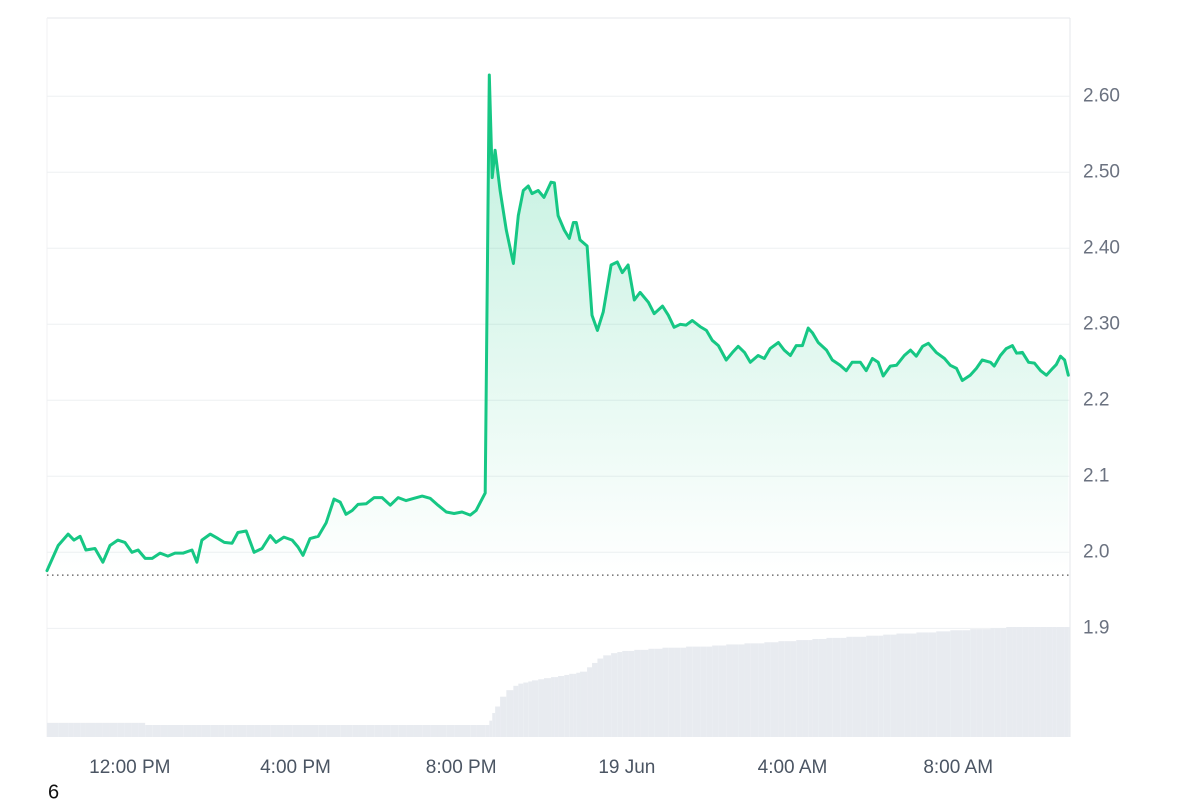 The height and width of the screenshot is (800, 1200). What do you see at coordinates (1096, 475) in the screenshot?
I see `y-tick-label: 2.1` at bounding box center [1096, 475].